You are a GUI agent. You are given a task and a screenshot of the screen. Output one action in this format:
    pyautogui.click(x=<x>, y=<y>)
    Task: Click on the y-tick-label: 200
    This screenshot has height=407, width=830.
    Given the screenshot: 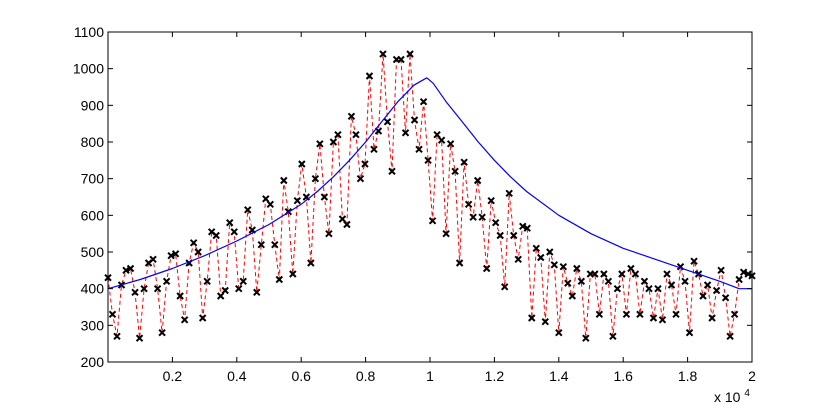 What is the action you would take?
    pyautogui.click(x=93, y=362)
    